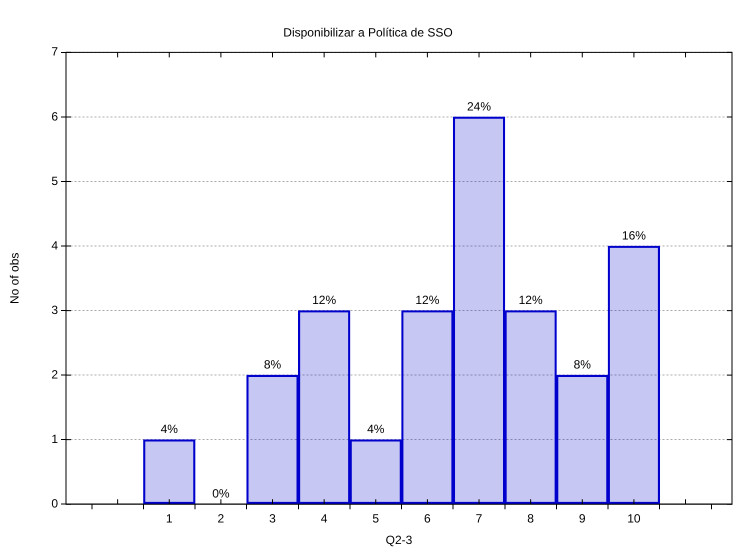  What do you see at coordinates (399, 540) in the screenshot?
I see `x-axis-title: Q2-3` at bounding box center [399, 540].